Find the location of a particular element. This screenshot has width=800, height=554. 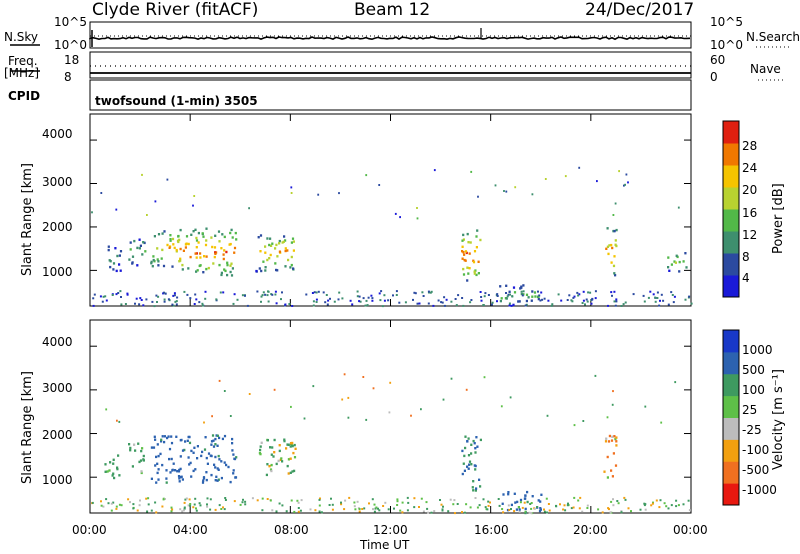

velocity-cb-tick: 25 is located at coordinates (750, 410).